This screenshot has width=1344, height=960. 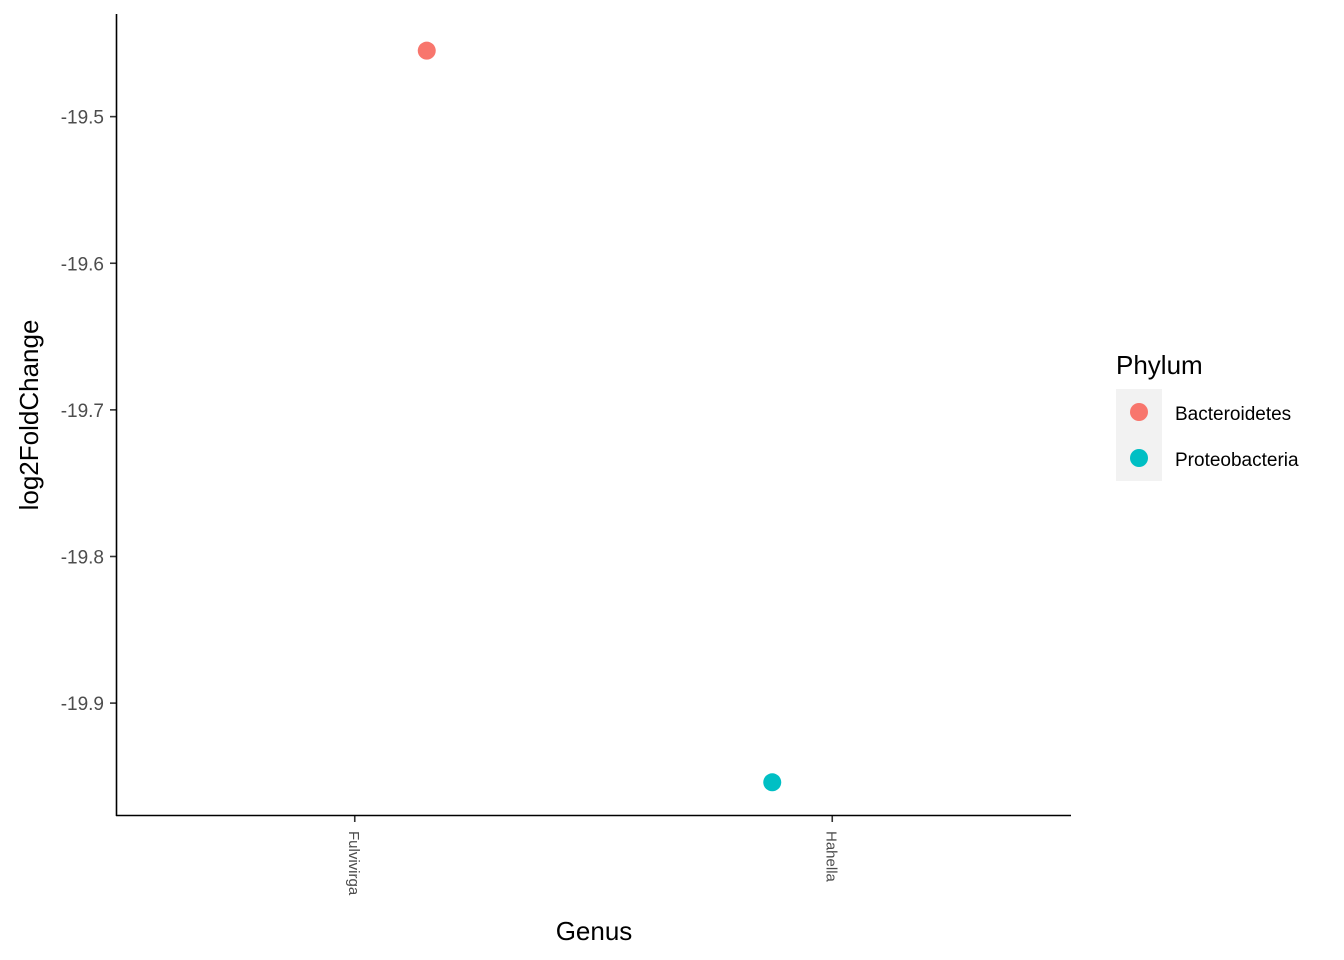 What do you see at coordinates (29, 415) in the screenshot?
I see `y-axis-title: log2FoldChange` at bounding box center [29, 415].